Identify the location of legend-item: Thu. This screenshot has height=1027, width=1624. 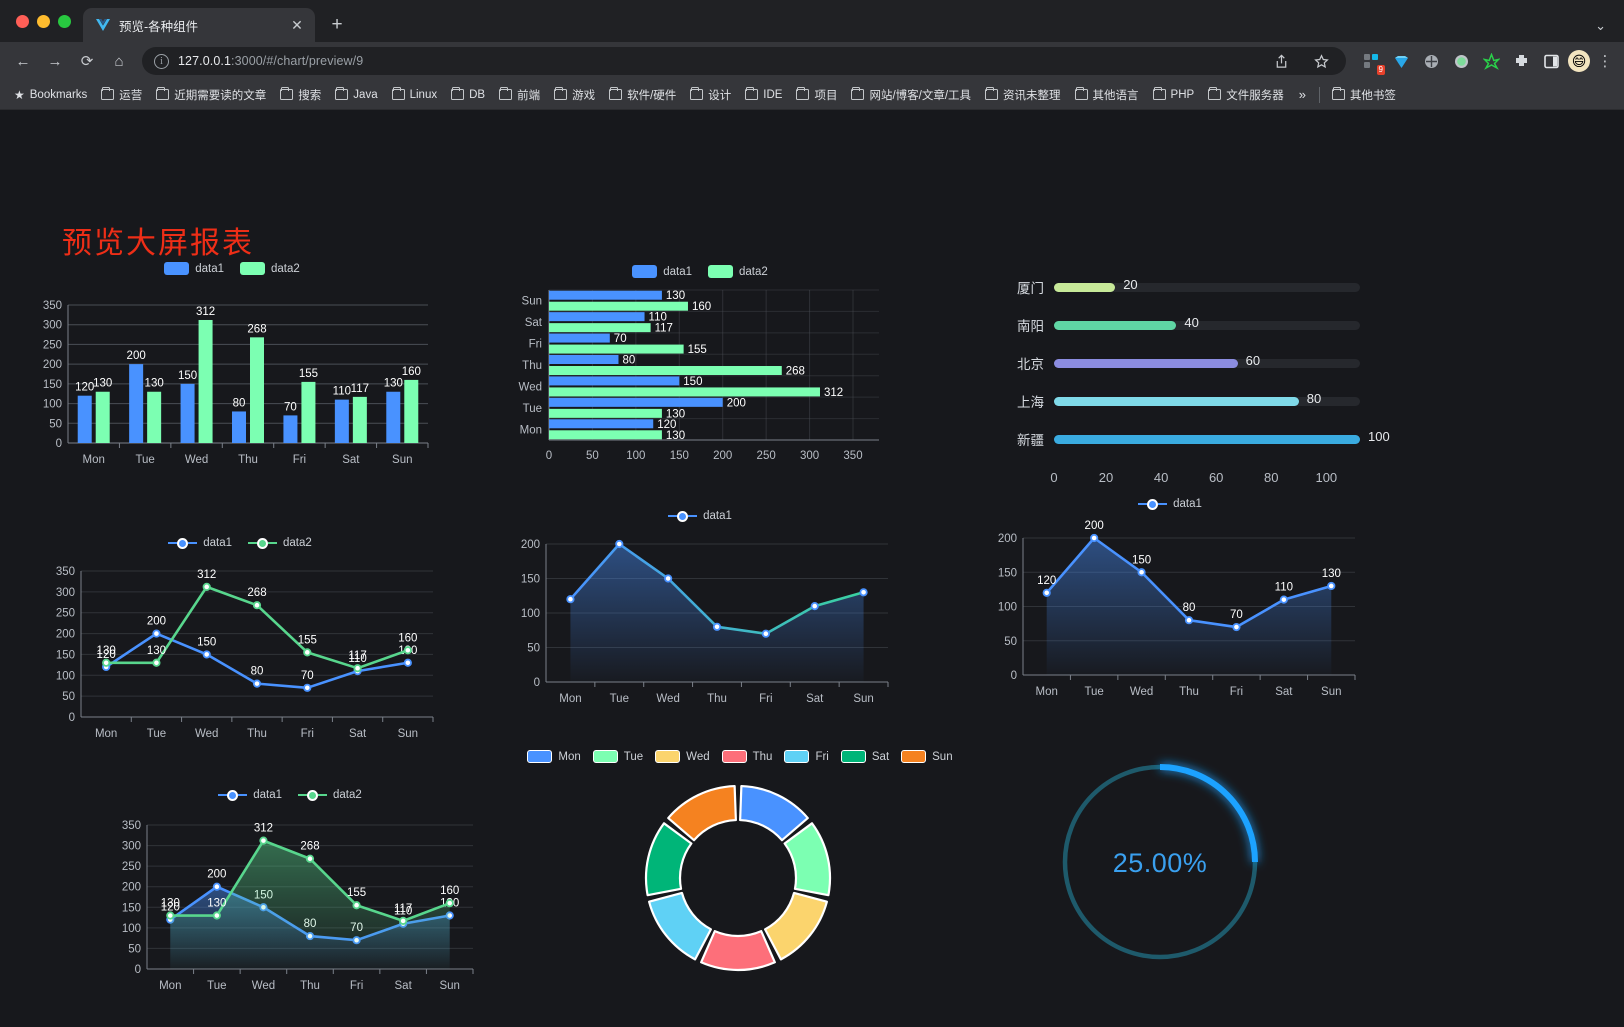
(746, 756).